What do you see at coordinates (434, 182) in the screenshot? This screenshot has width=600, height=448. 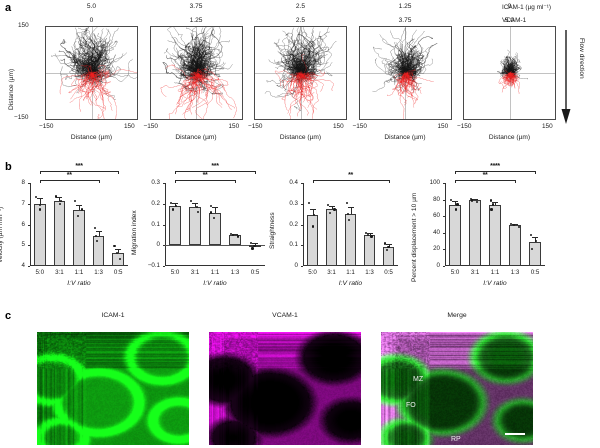 I see `ytick-label-percent-displacement-5: 100` at bounding box center [434, 182].